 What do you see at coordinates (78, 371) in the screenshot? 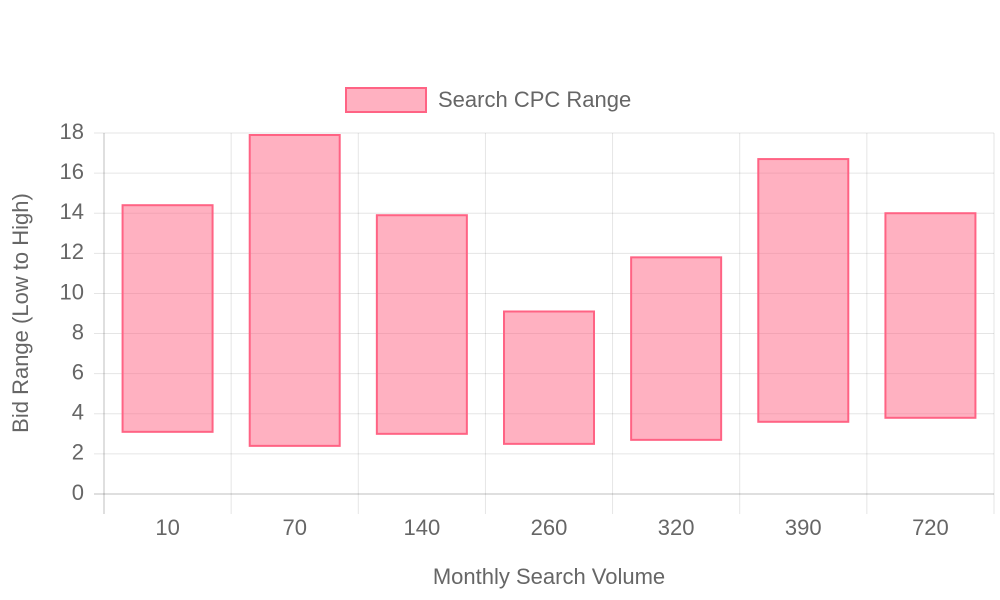
I see `y-tick-label: 6` at bounding box center [78, 371].